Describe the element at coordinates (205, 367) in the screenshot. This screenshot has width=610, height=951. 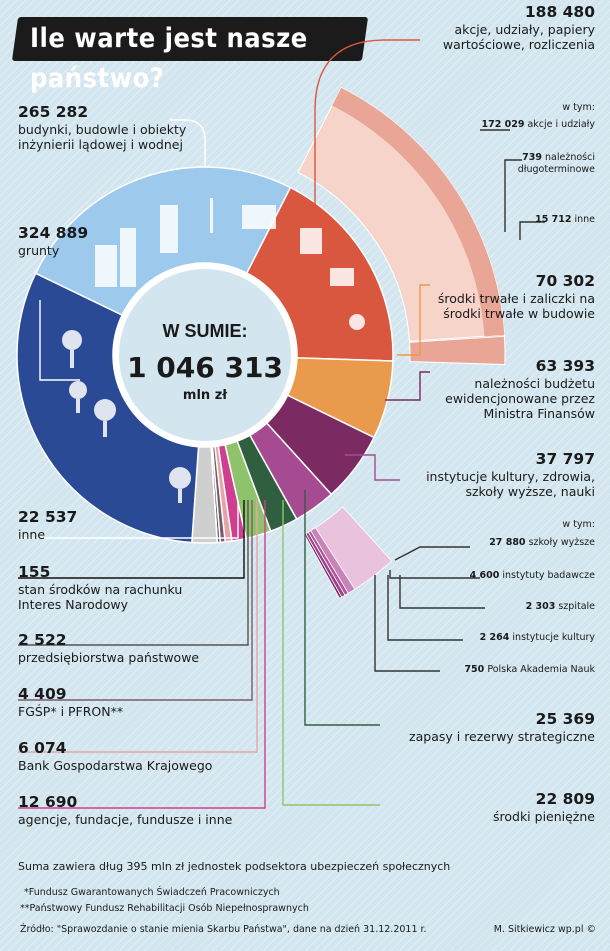
I see `total-value: 1 046 313` at that location.